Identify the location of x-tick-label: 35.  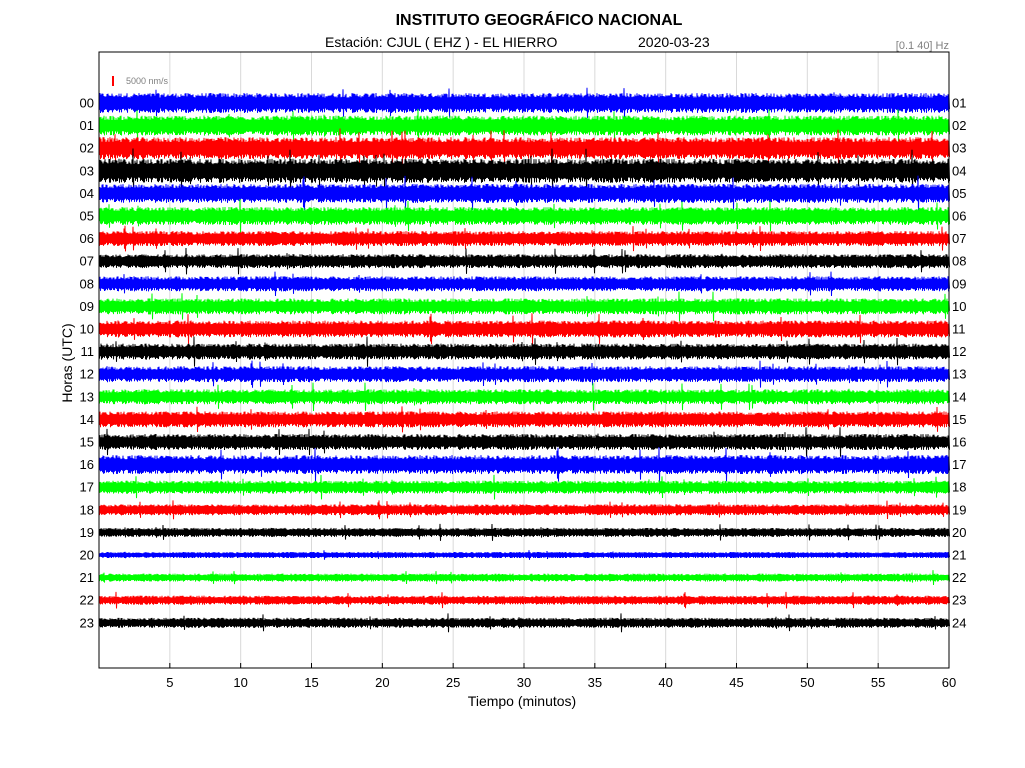
(595, 682).